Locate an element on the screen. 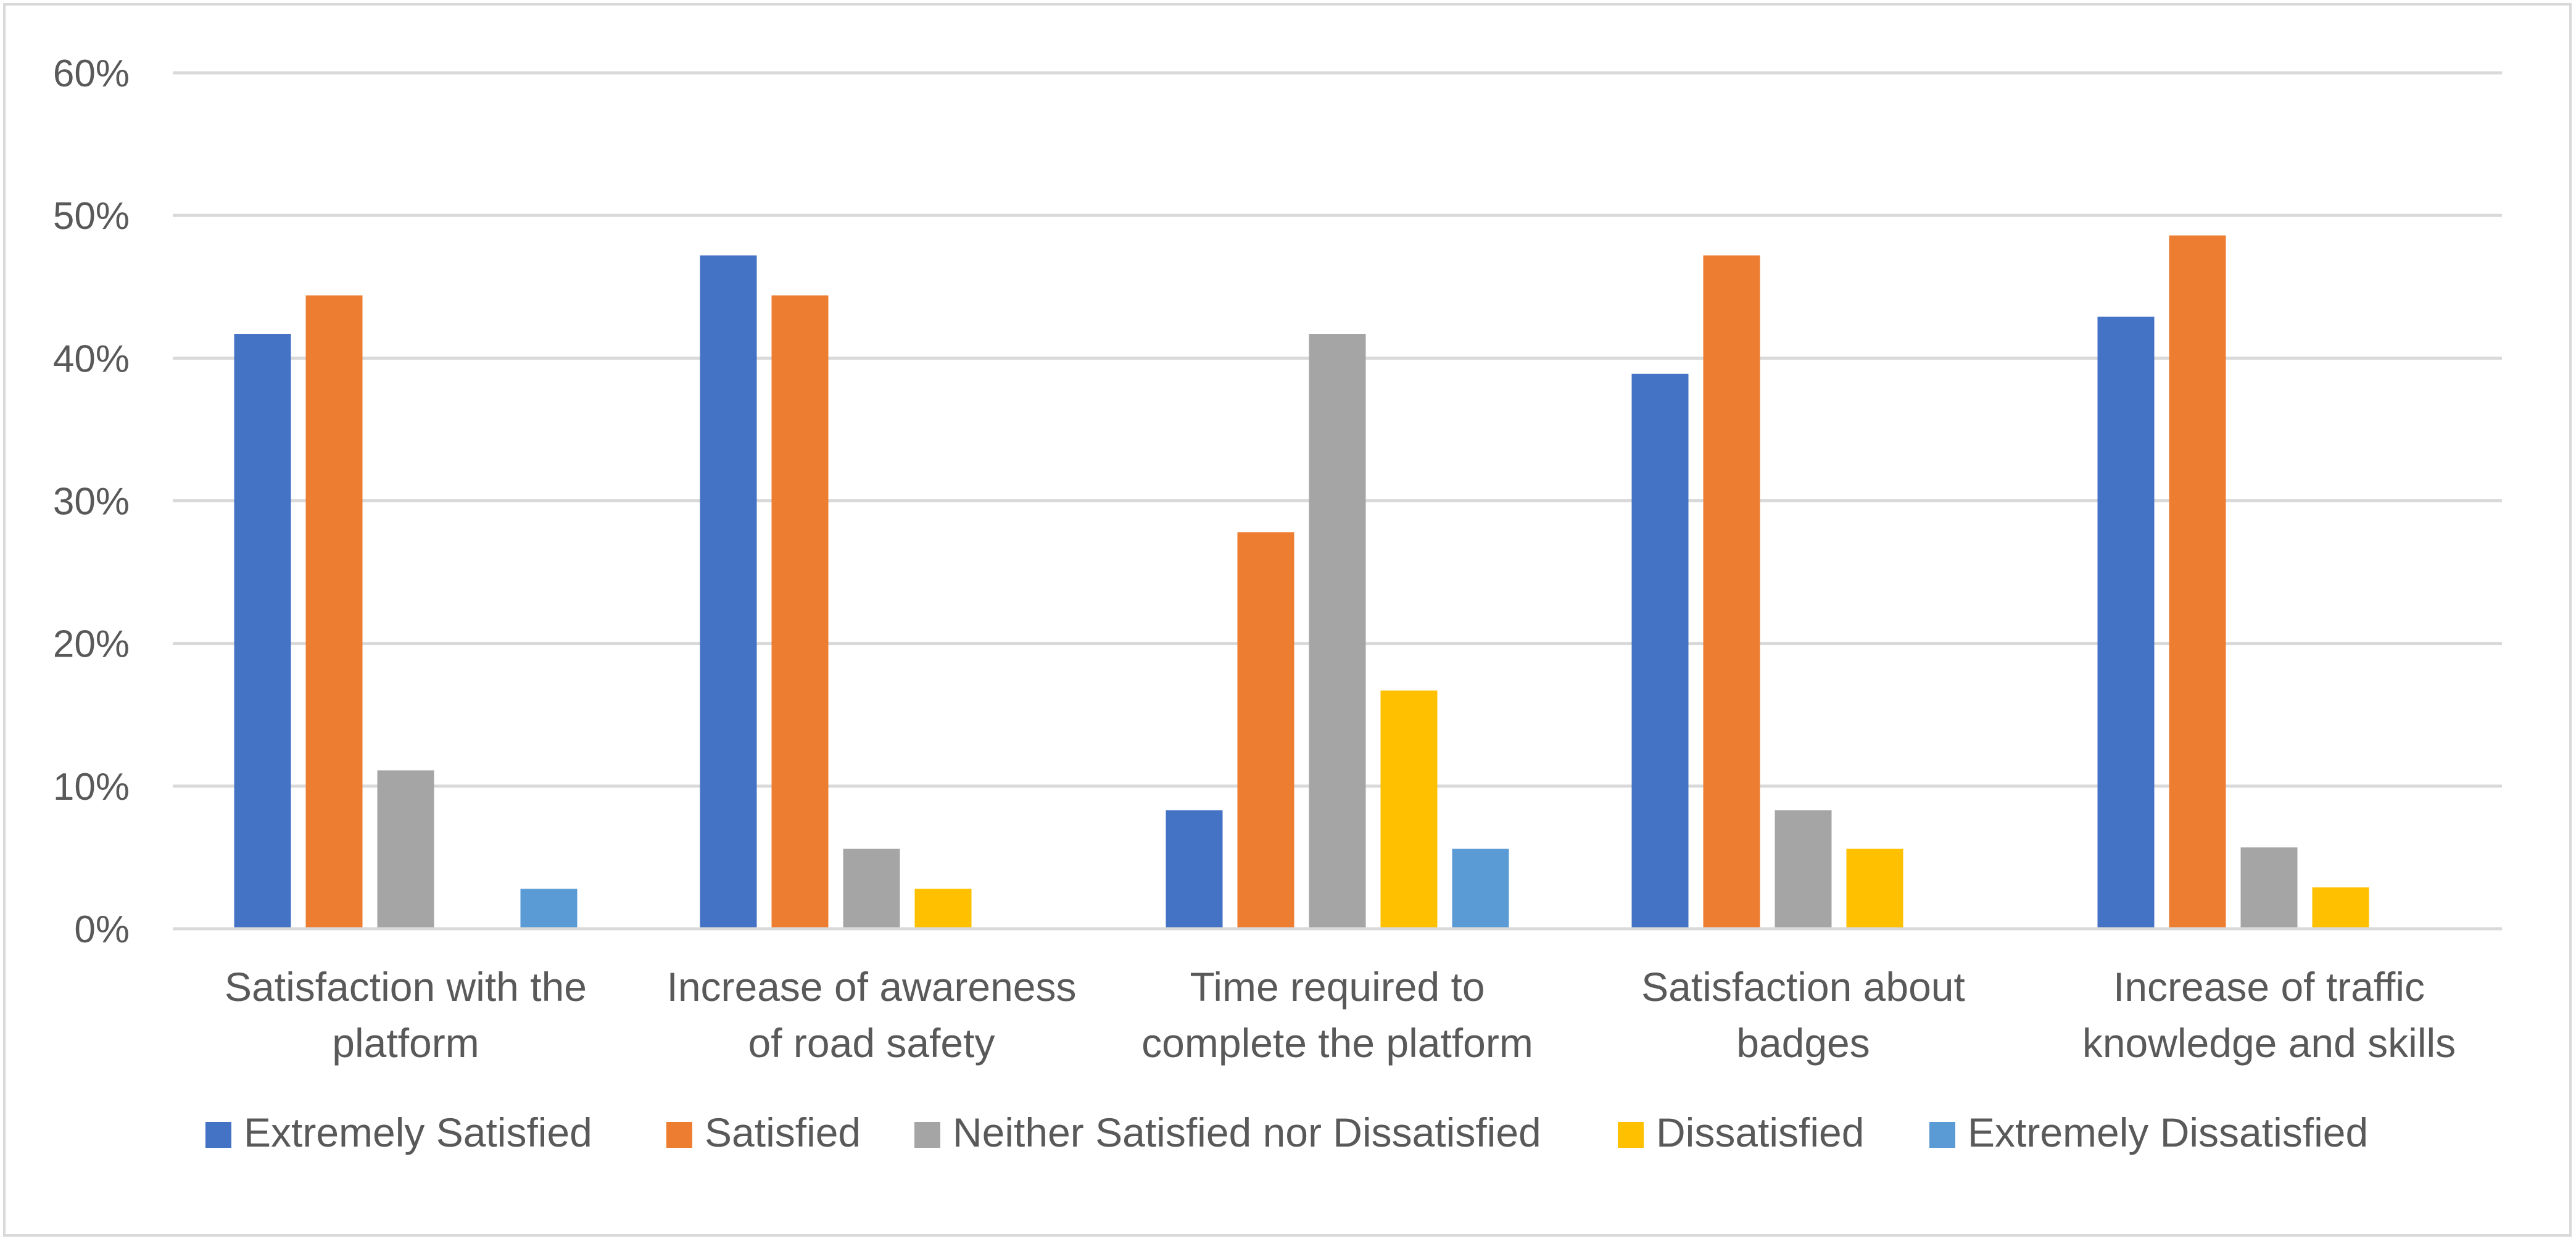 The height and width of the screenshot is (1241, 2576). x-category-label: Satisfaction about is located at coordinates (1803, 987).